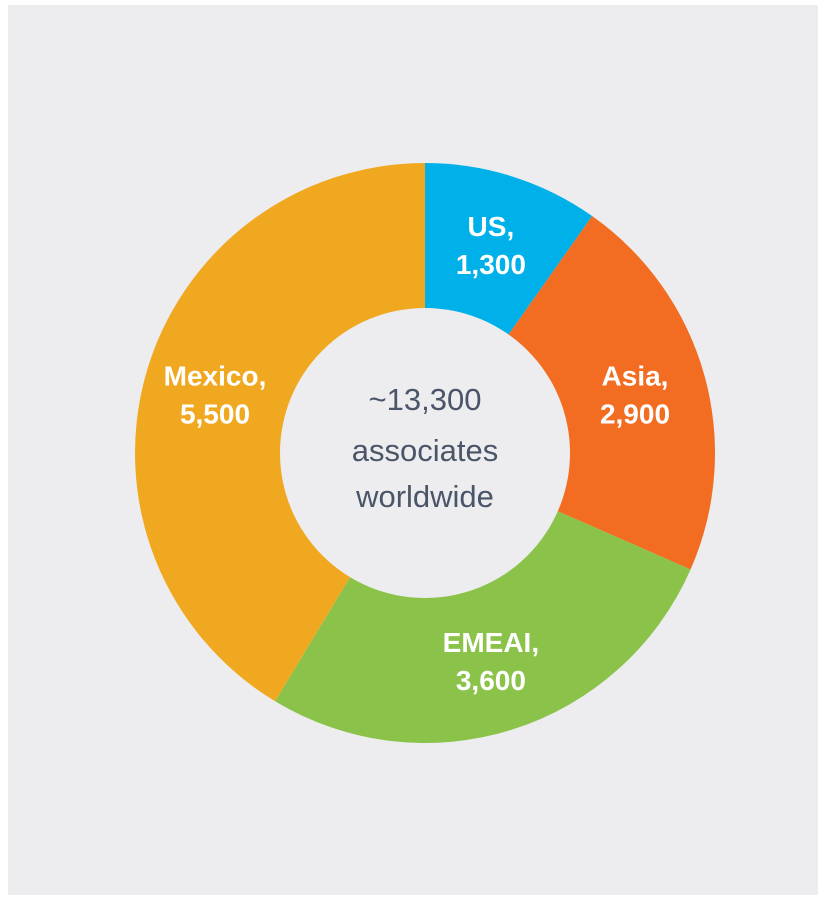 The image size is (825, 901). I want to click on donut-hole, so click(425, 453).